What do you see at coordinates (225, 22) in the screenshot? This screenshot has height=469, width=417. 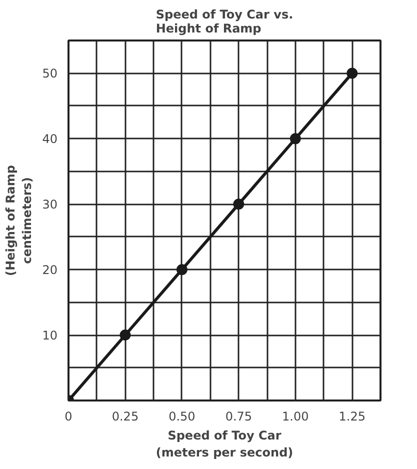 I see `chart-title: Speed of Toy Car vs. Height of Ramp` at bounding box center [225, 22].